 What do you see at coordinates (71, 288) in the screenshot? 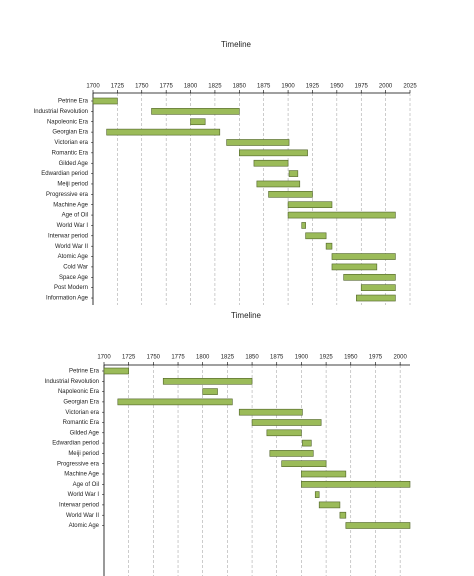
I see `category-label: Post Modern` at bounding box center [71, 288].